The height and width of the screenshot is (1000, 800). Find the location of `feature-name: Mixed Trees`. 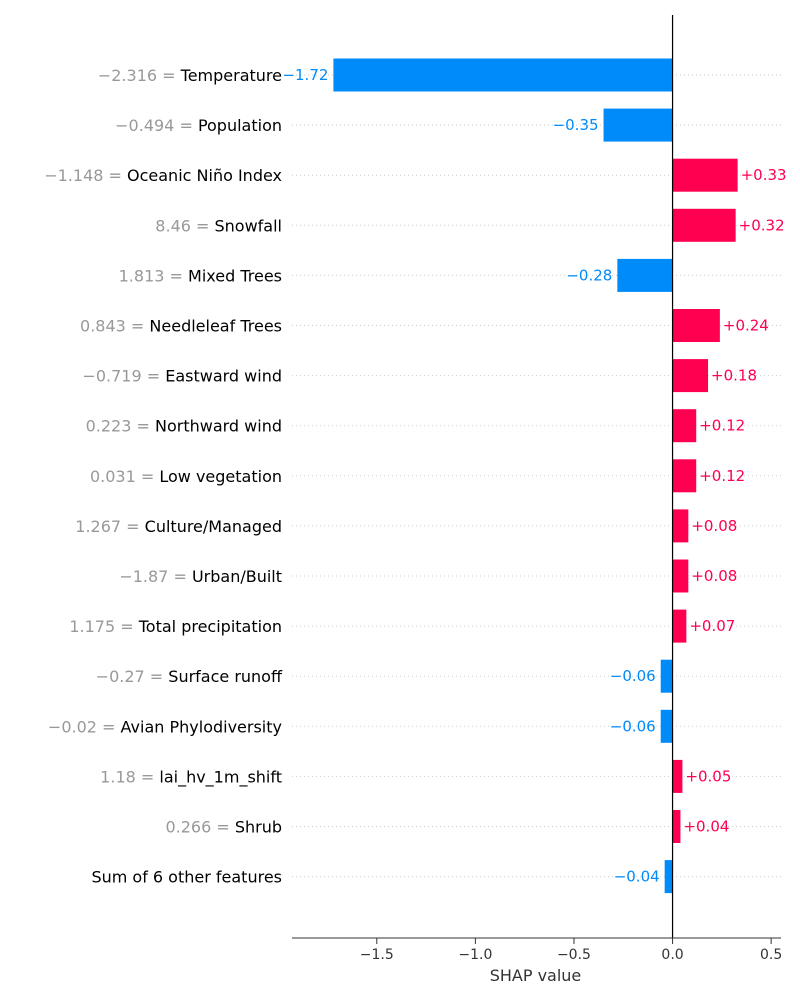

feature-name: Mixed Trees is located at coordinates (235, 275).